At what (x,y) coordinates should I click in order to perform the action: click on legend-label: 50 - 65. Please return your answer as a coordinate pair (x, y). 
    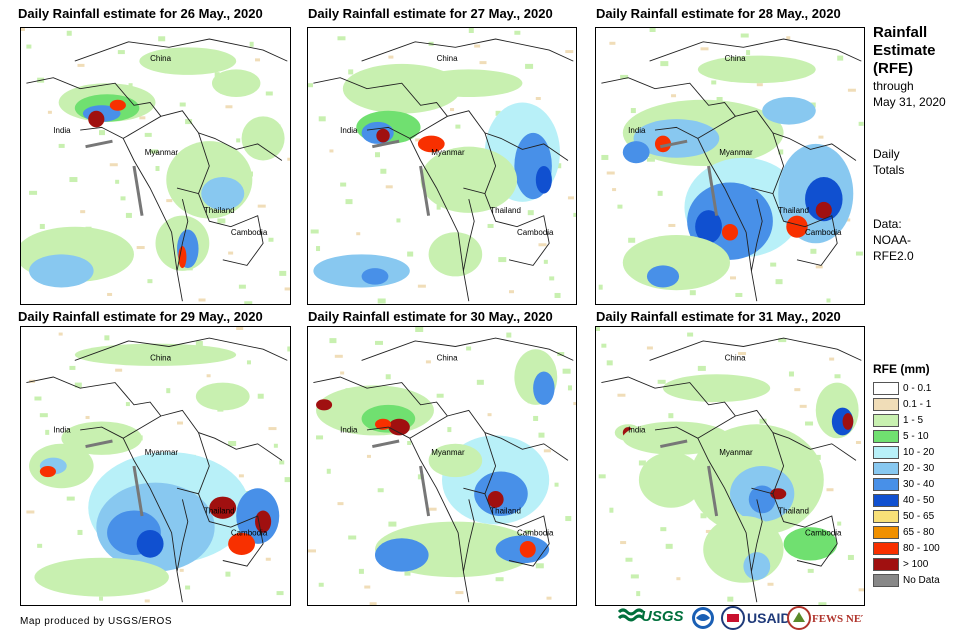
    Looking at the image, I should click on (919, 516).